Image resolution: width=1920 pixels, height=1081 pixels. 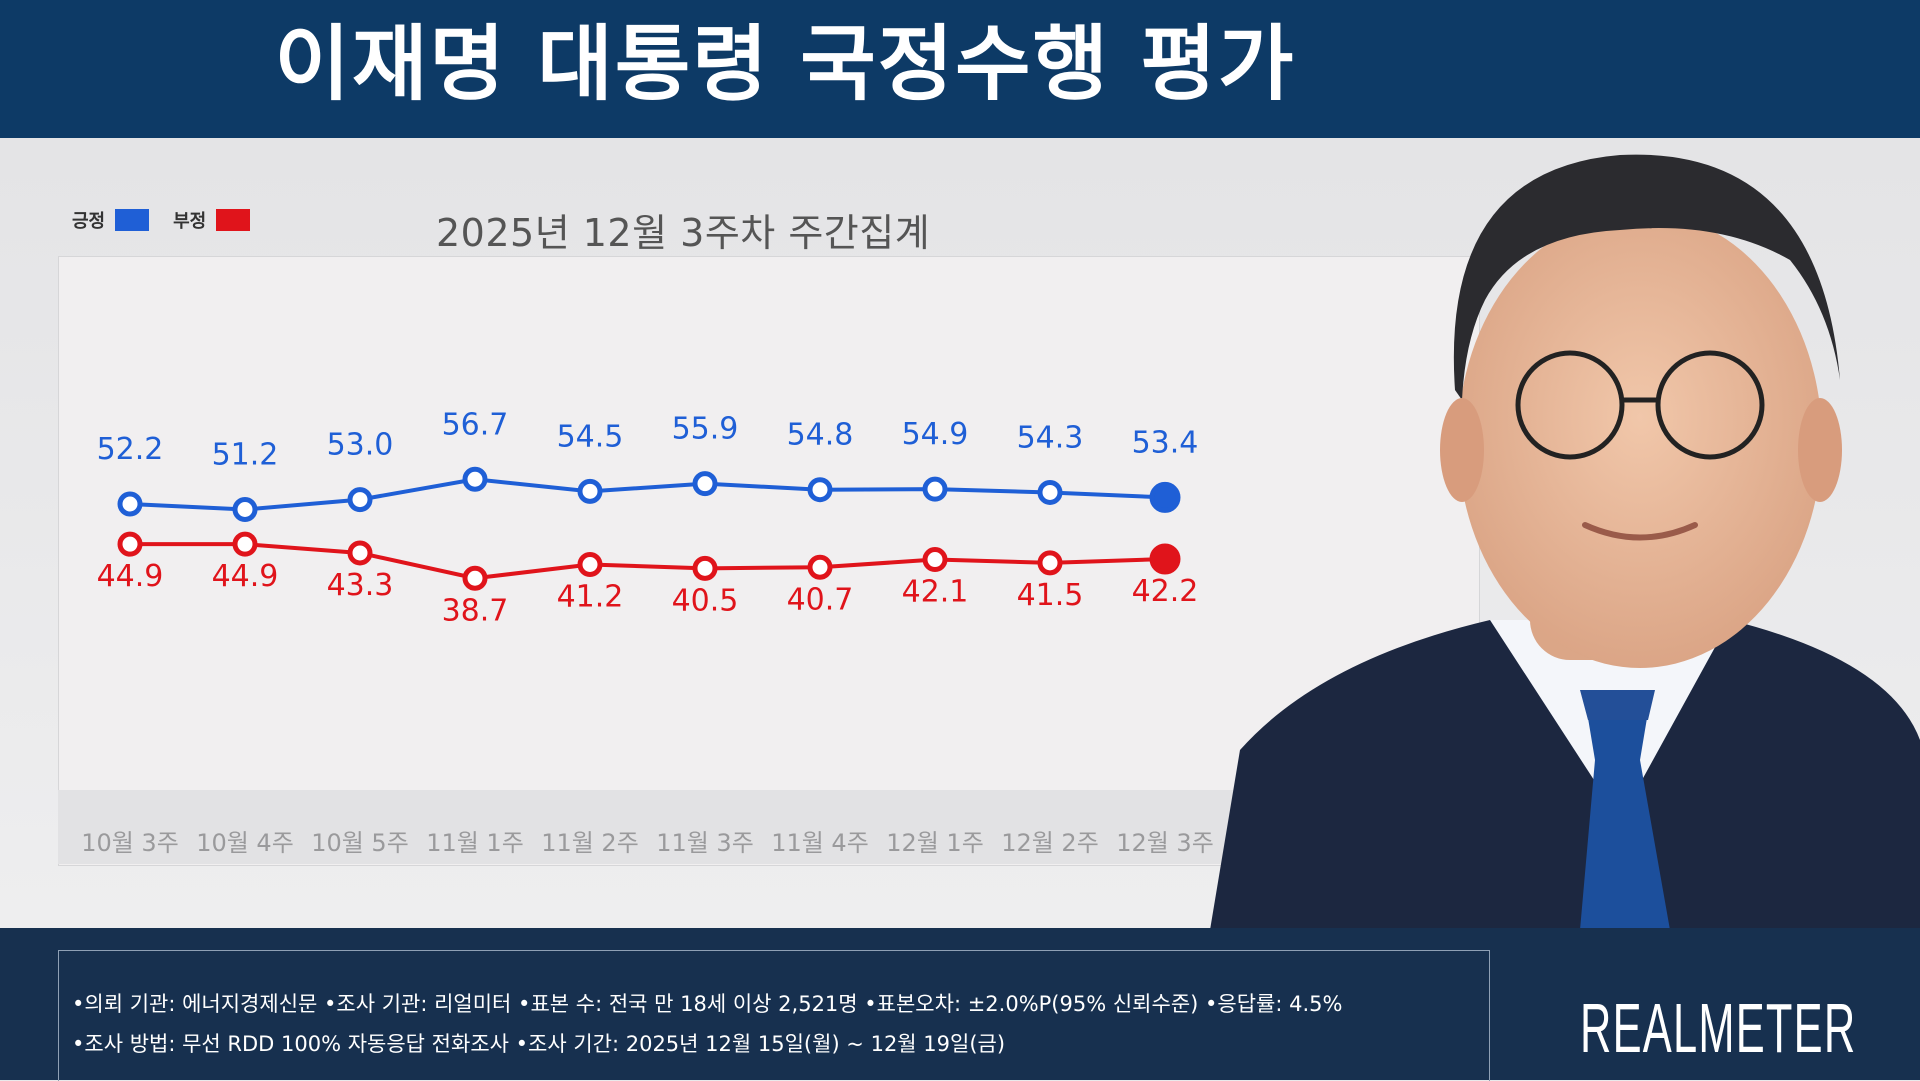 I want to click on x-tick-label: 11월 4주, so click(x=820, y=843).